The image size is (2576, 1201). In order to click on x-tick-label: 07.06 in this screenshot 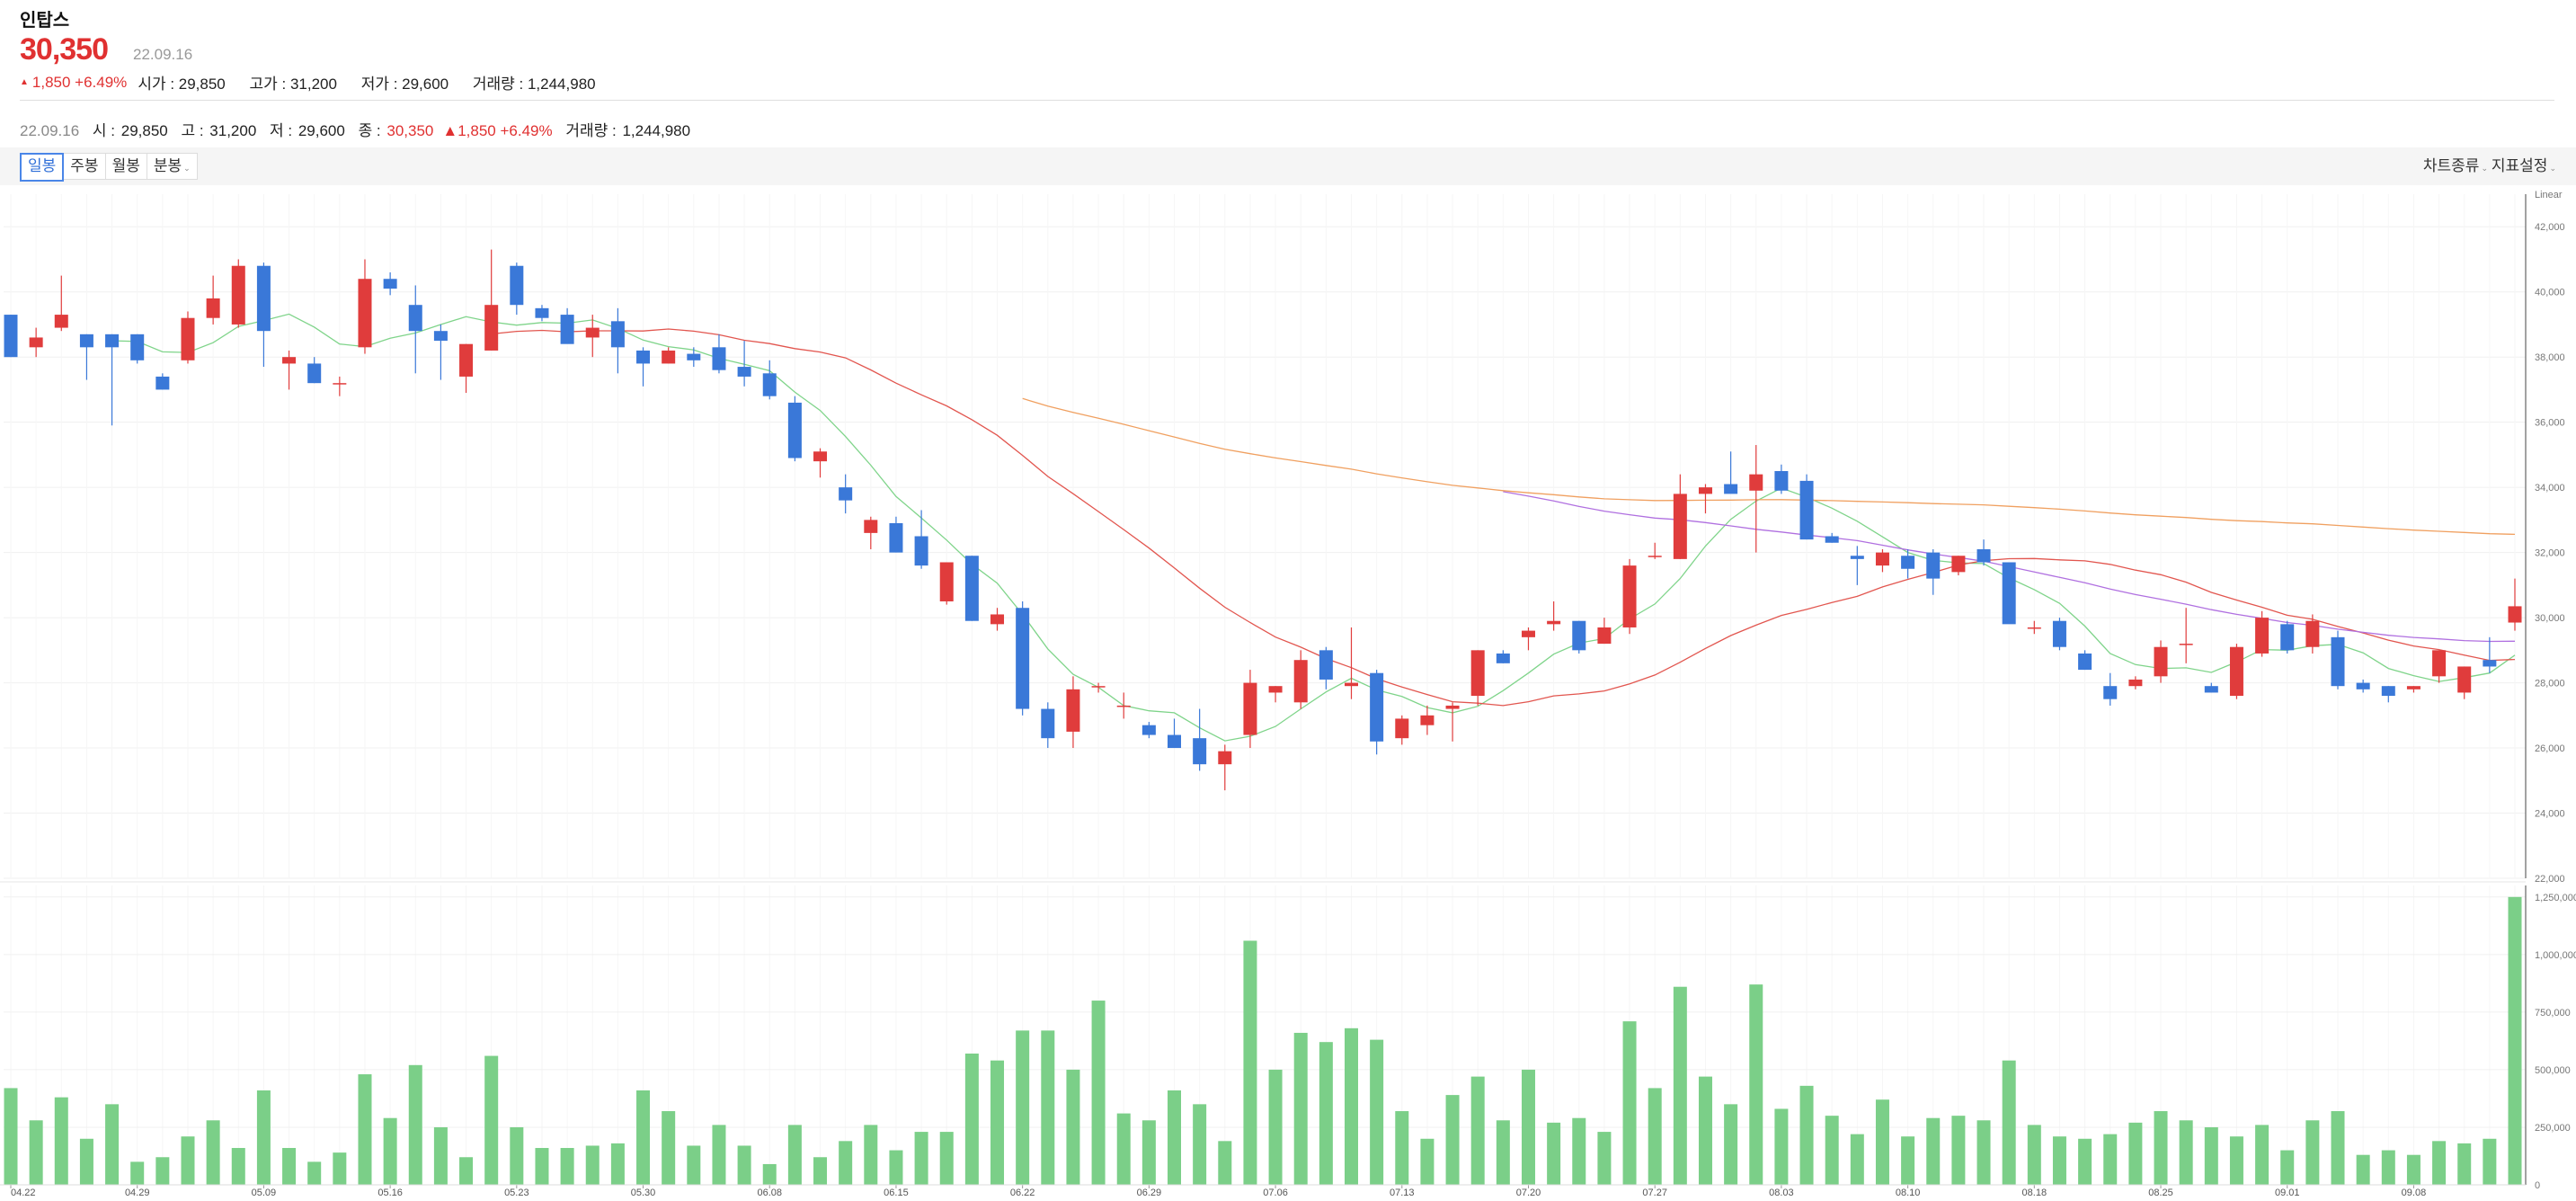, I will do `click(1275, 1193)`.